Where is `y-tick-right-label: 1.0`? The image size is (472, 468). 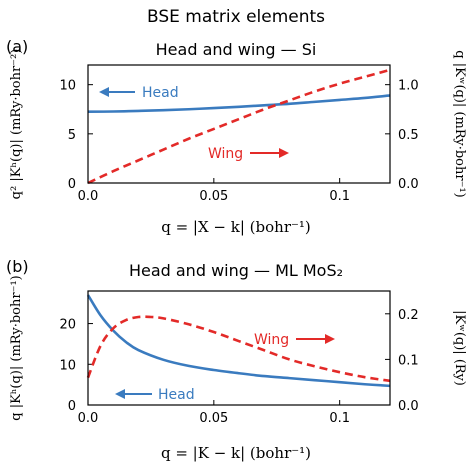
y-tick-right-label: 1.0 is located at coordinates (408, 86).